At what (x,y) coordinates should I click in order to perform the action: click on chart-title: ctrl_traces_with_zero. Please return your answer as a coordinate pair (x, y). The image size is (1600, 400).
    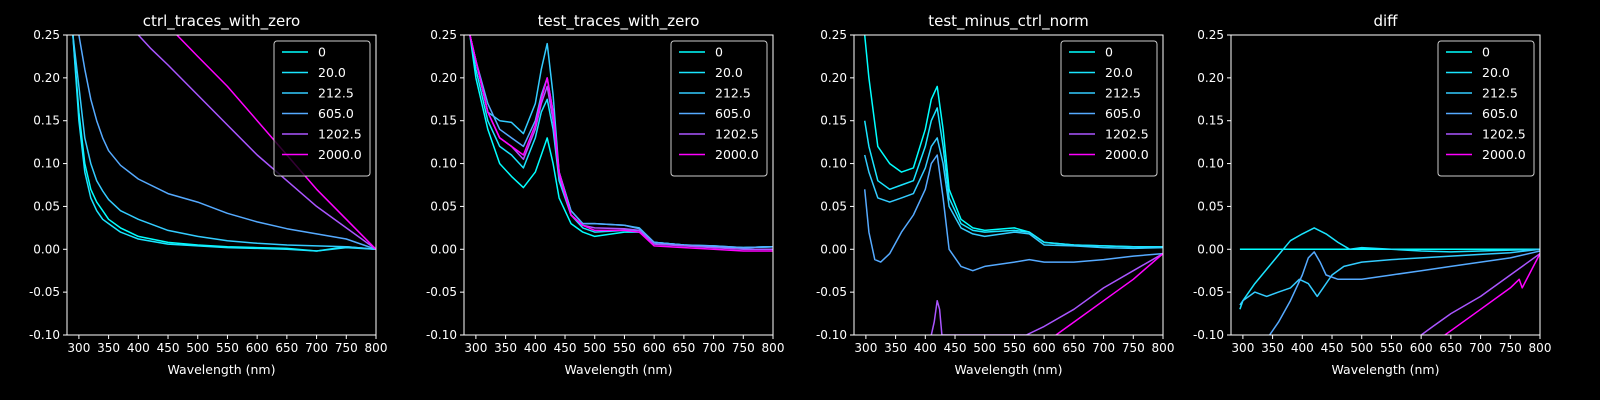
    Looking at the image, I should click on (221, 21).